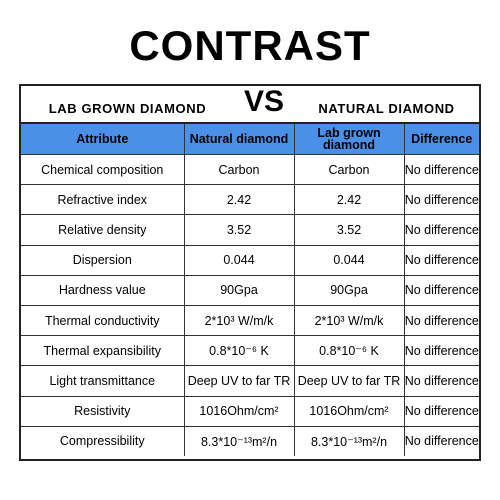 Image resolution: width=500 pixels, height=500 pixels. I want to click on cell-lab: 2.42, so click(349, 200).